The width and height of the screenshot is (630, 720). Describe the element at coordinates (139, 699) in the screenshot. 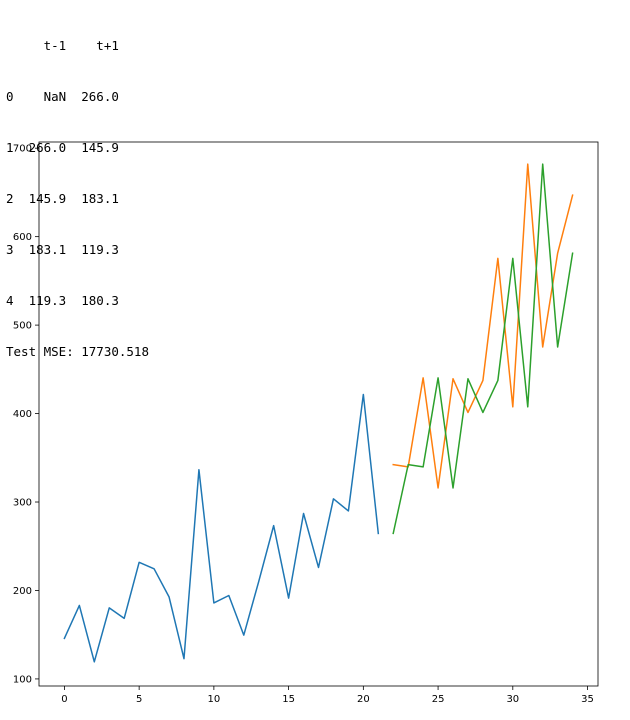

I see `x-tick-label: 5` at that location.